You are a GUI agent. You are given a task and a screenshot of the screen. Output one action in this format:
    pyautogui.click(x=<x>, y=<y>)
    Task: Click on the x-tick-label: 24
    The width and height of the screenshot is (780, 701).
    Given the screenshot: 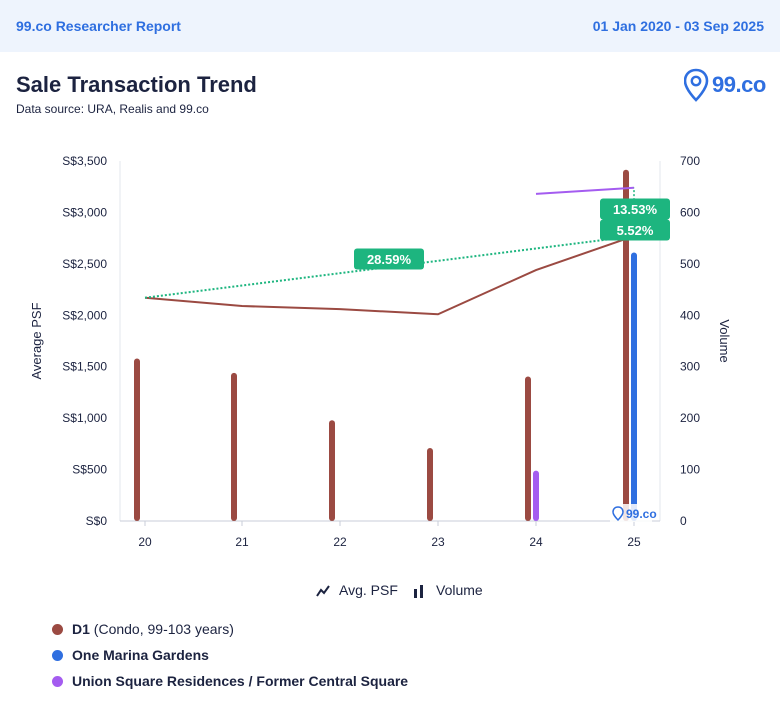 What is the action you would take?
    pyautogui.click(x=536, y=542)
    